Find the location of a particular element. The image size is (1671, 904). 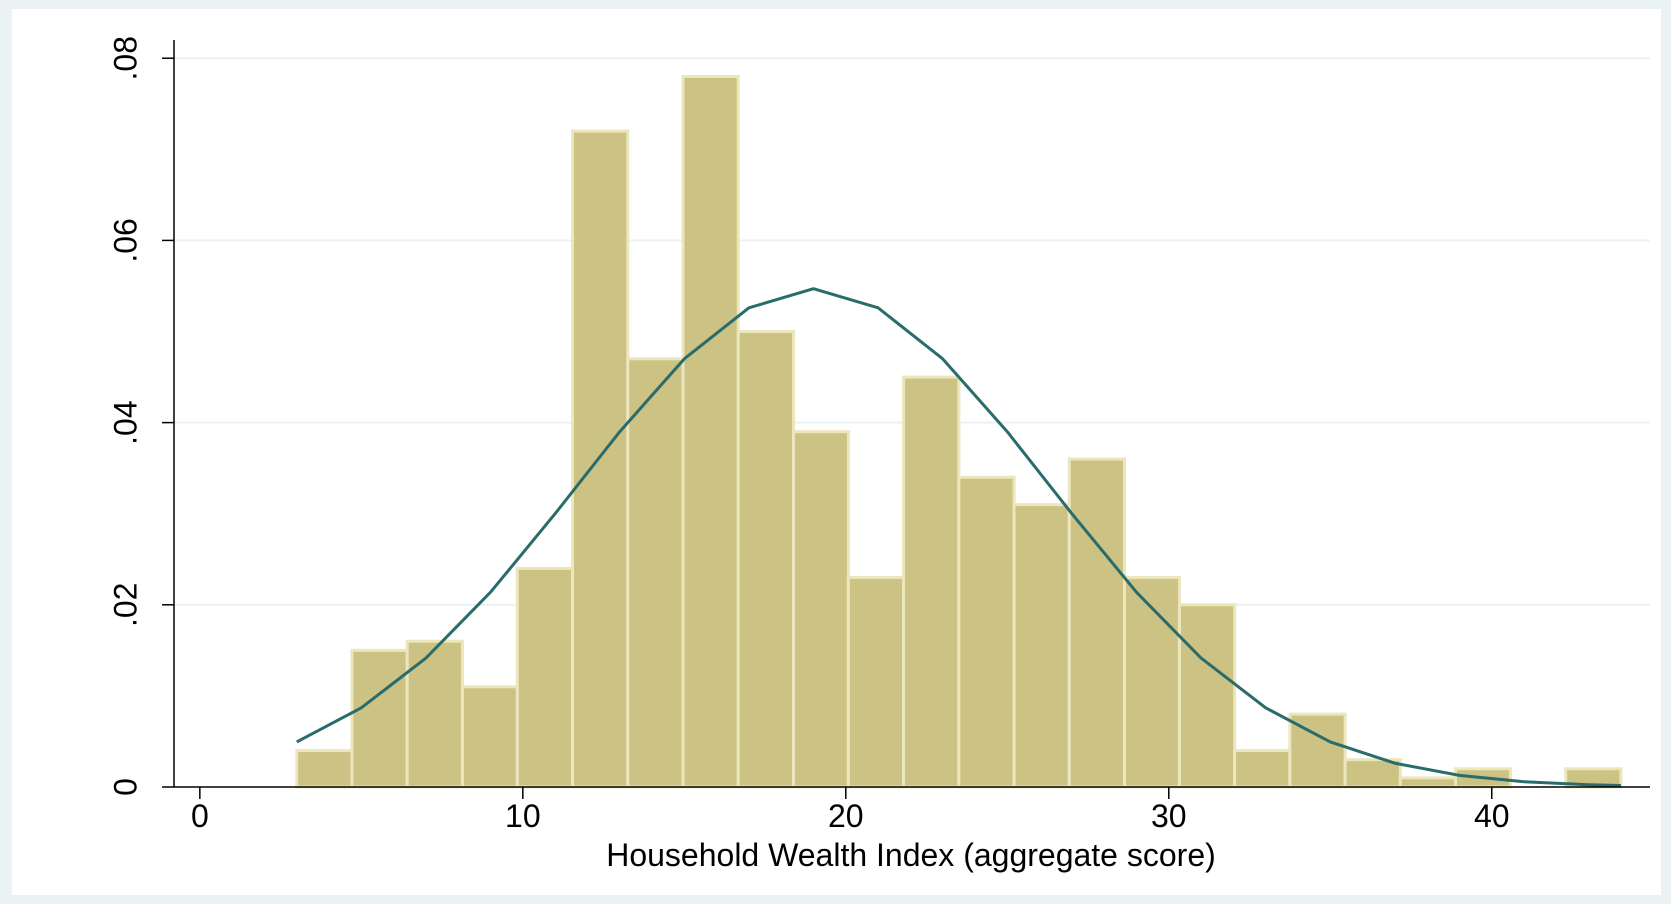

x-tick-label: 10 is located at coordinates (523, 816).